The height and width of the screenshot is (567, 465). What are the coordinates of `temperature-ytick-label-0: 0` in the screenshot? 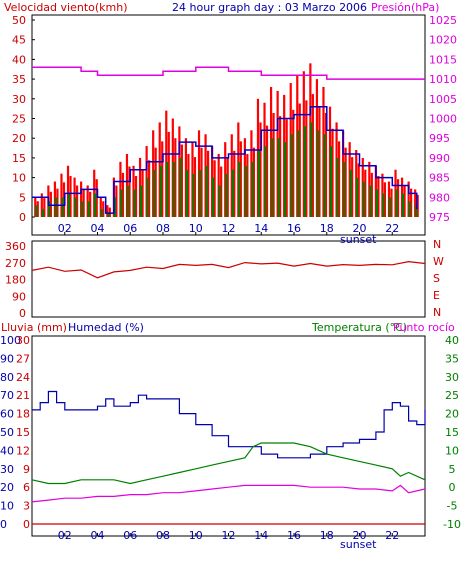 It's located at (452, 487).